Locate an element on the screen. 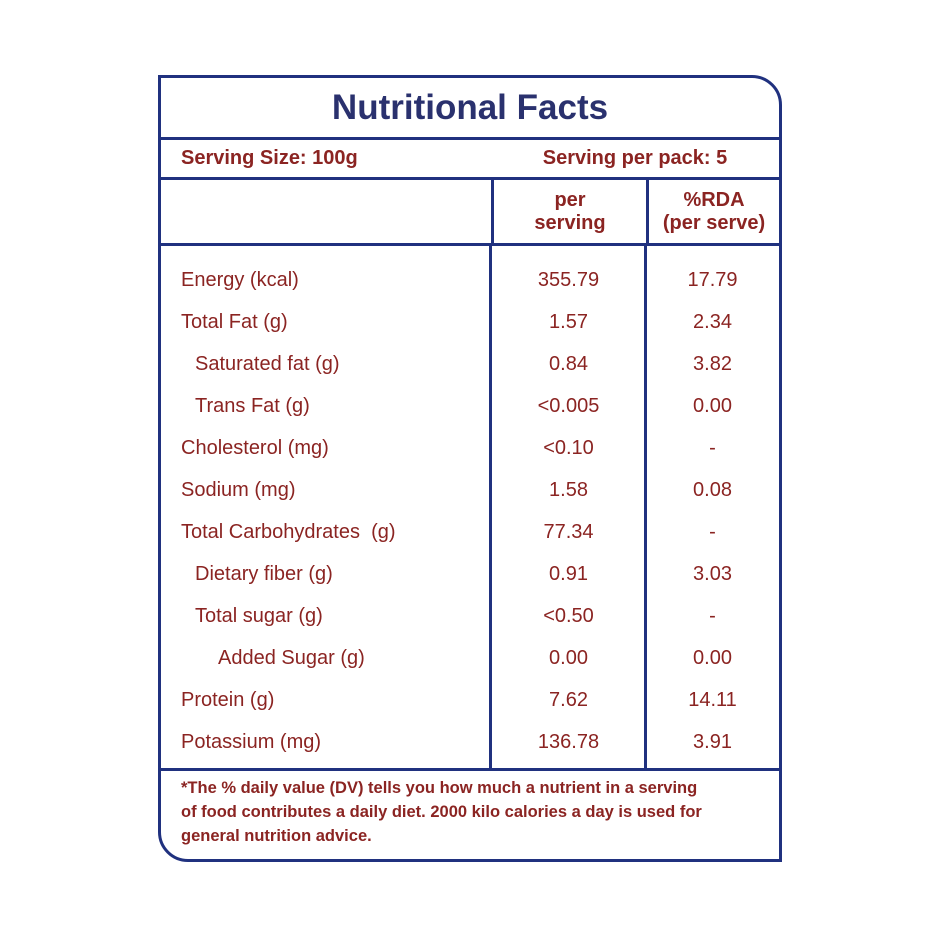 The image size is (940, 940). table-row: Trans Fat (g) <0.005 0.00 is located at coordinates (470, 406).